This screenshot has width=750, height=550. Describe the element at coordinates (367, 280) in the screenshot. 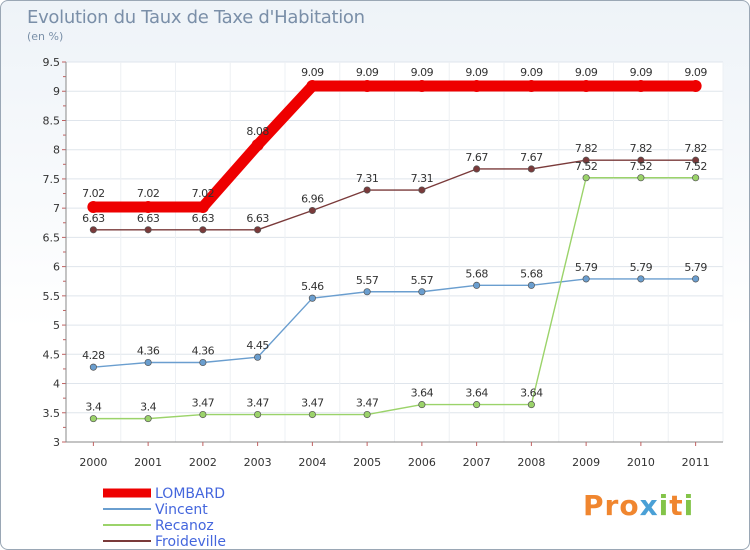

I see `data-label: 5.57` at that location.